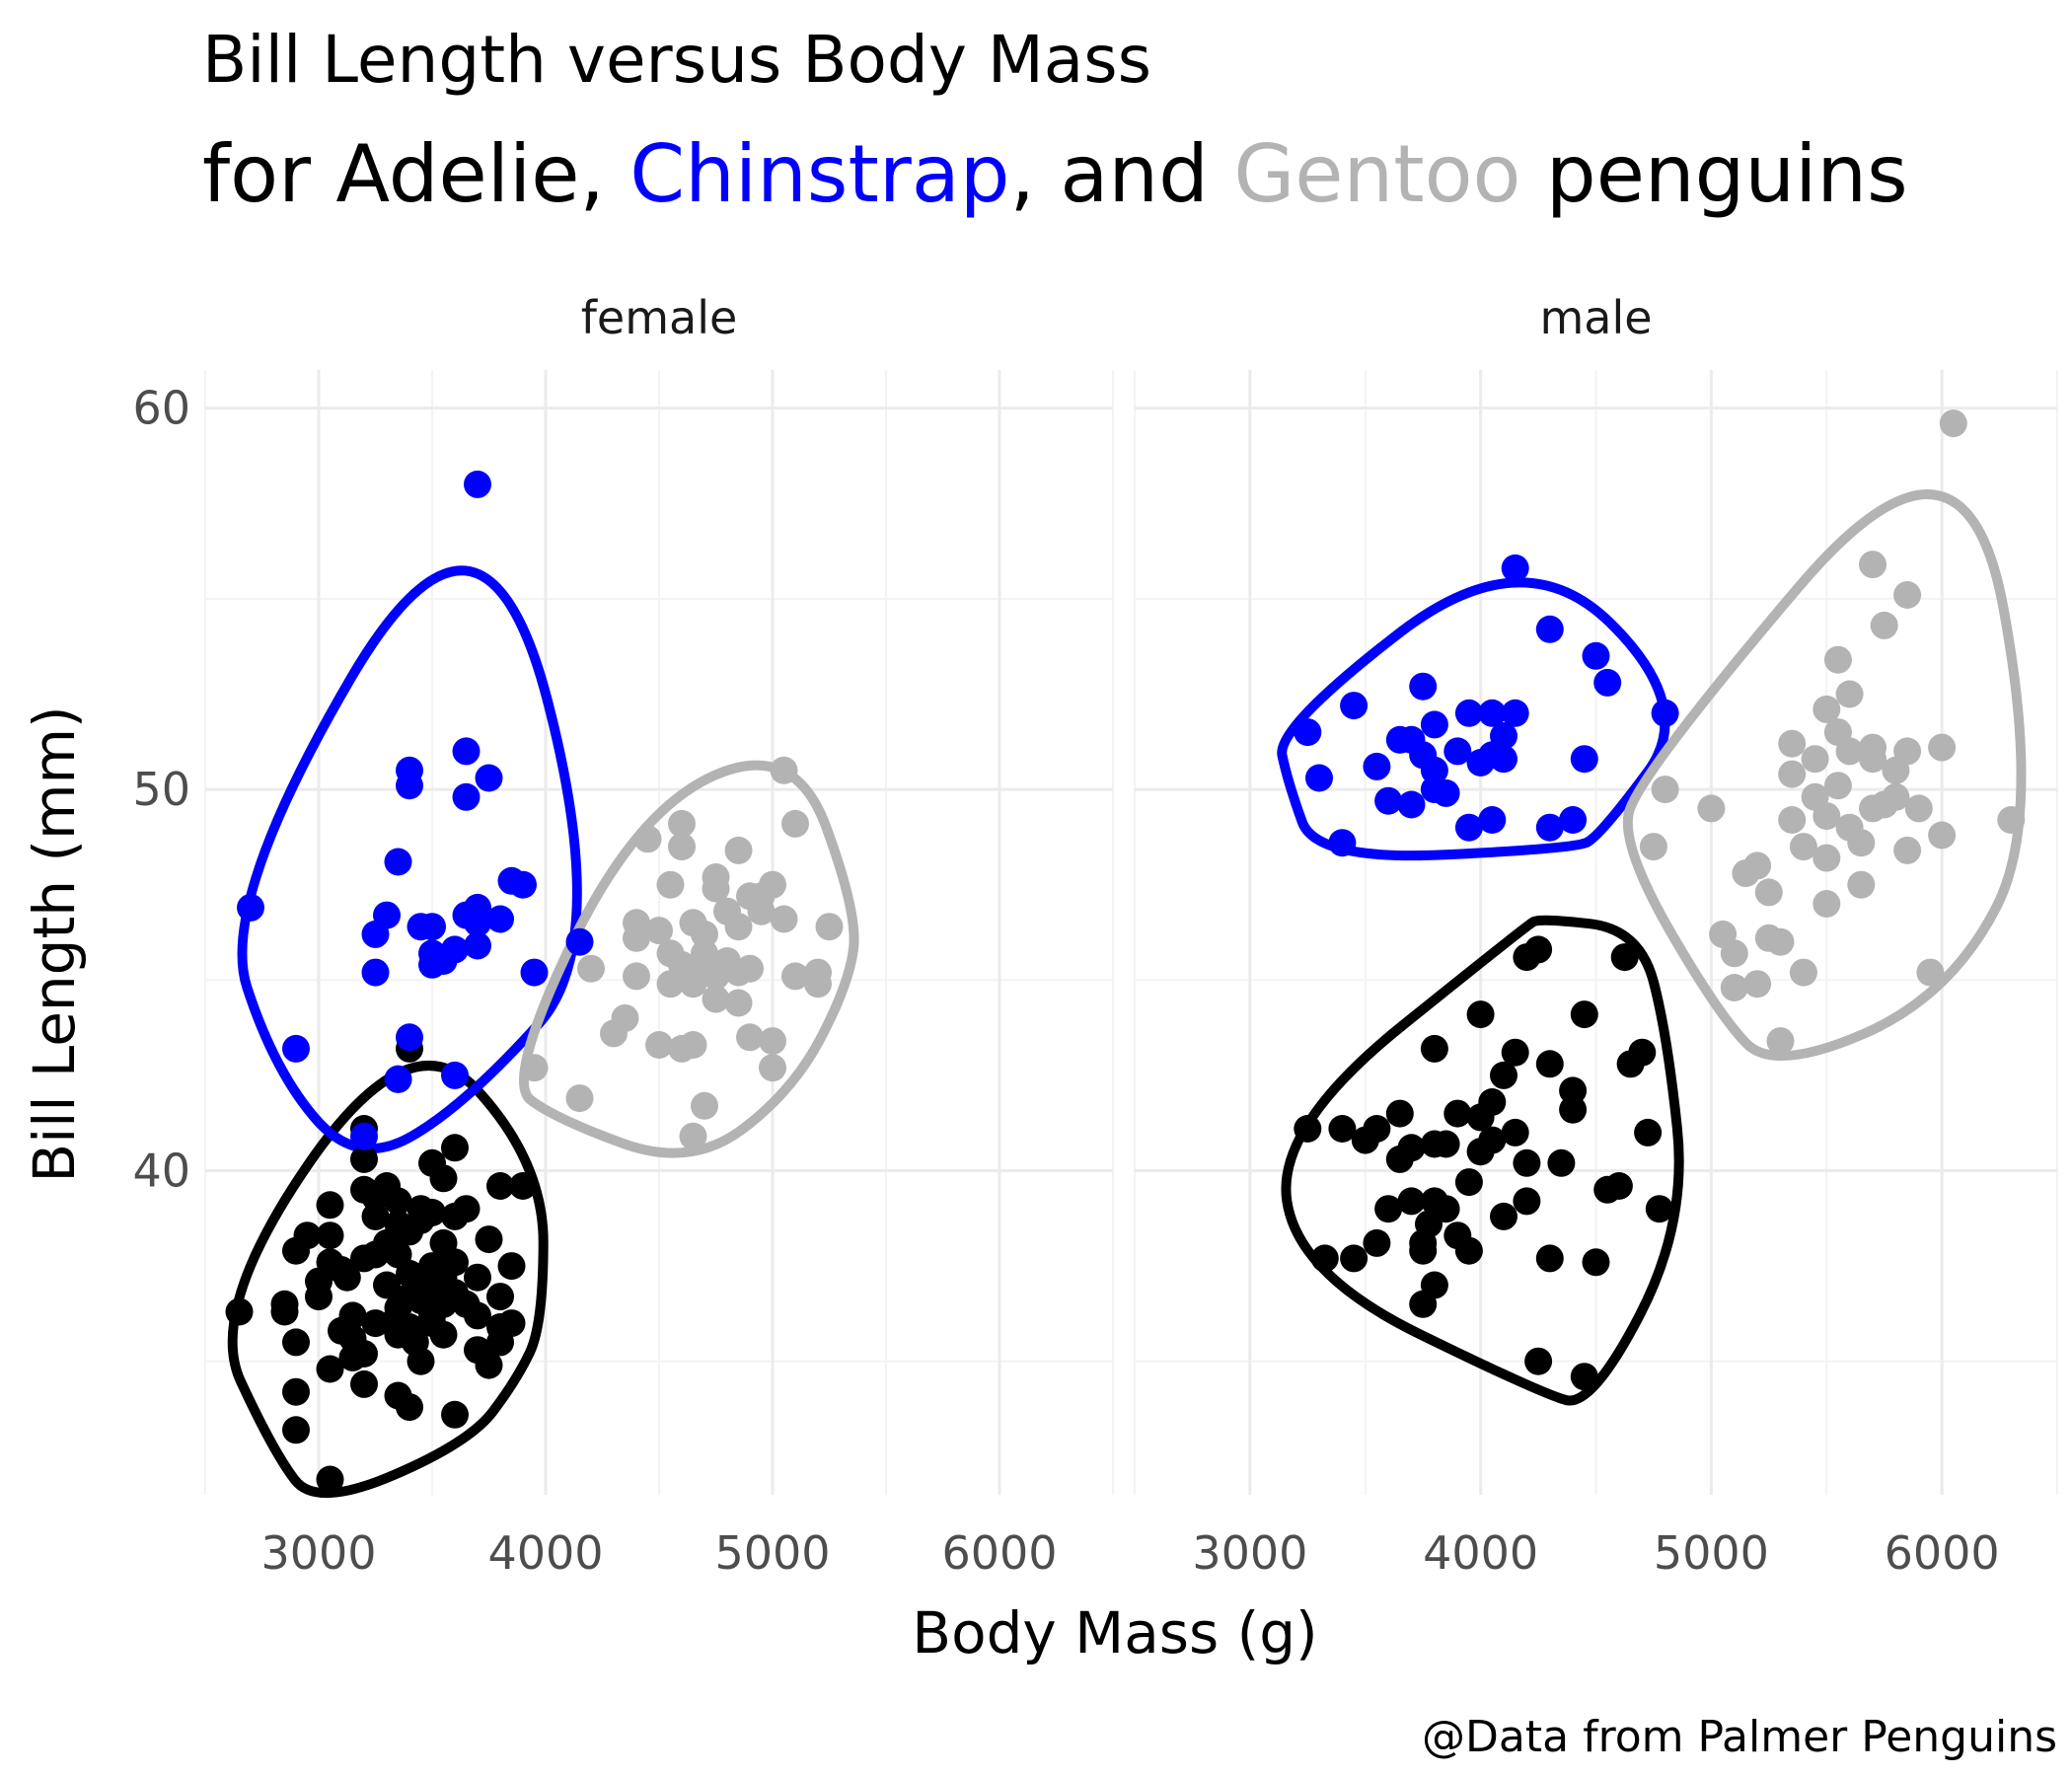  Describe the element at coordinates (1740, 1737) in the screenshot. I see `chart-caption: @Data from Palmer Penguins` at that location.